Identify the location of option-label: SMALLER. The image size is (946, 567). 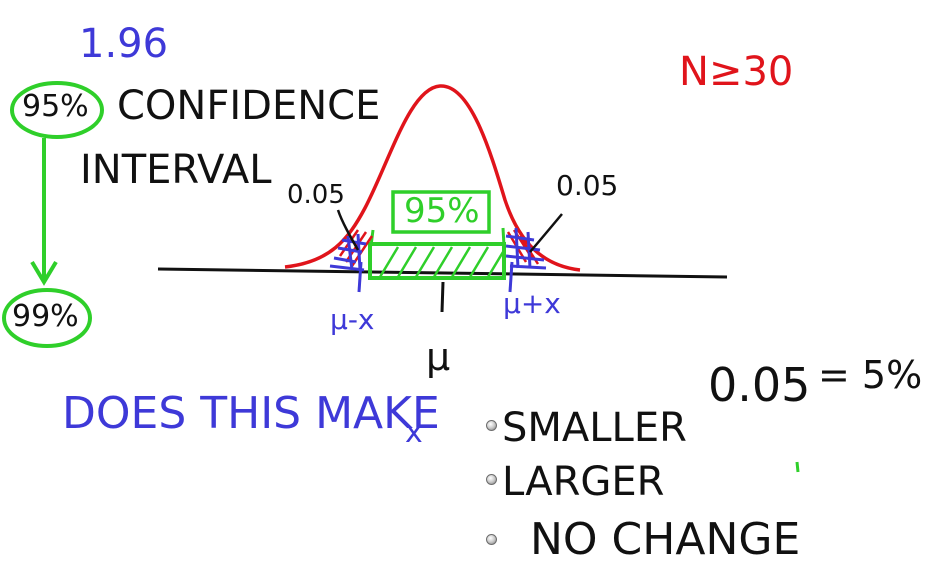
(594, 428).